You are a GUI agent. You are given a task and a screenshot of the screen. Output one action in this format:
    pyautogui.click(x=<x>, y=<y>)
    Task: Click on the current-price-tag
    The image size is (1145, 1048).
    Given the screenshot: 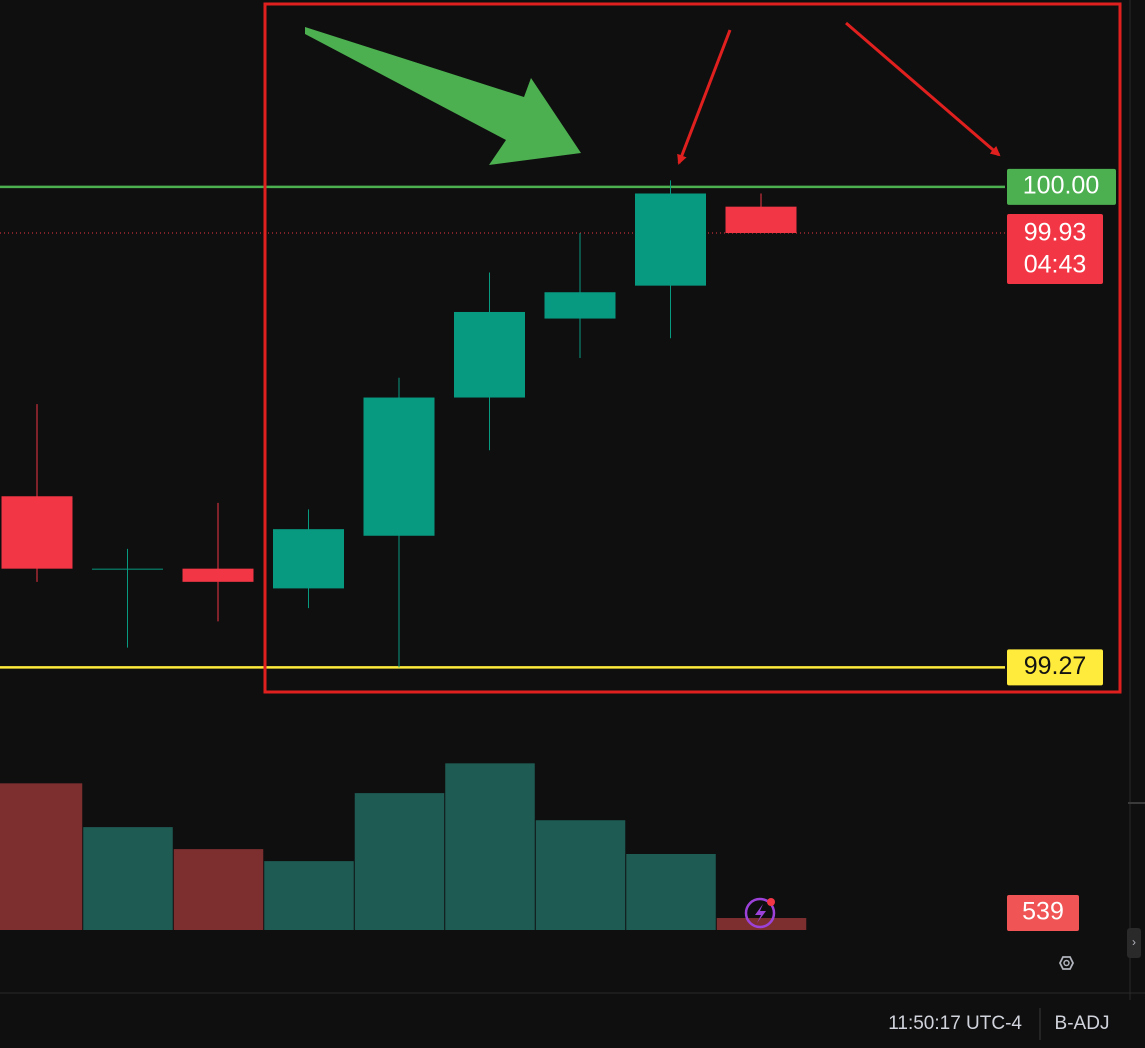 What is the action you would take?
    pyautogui.click(x=1055, y=248)
    